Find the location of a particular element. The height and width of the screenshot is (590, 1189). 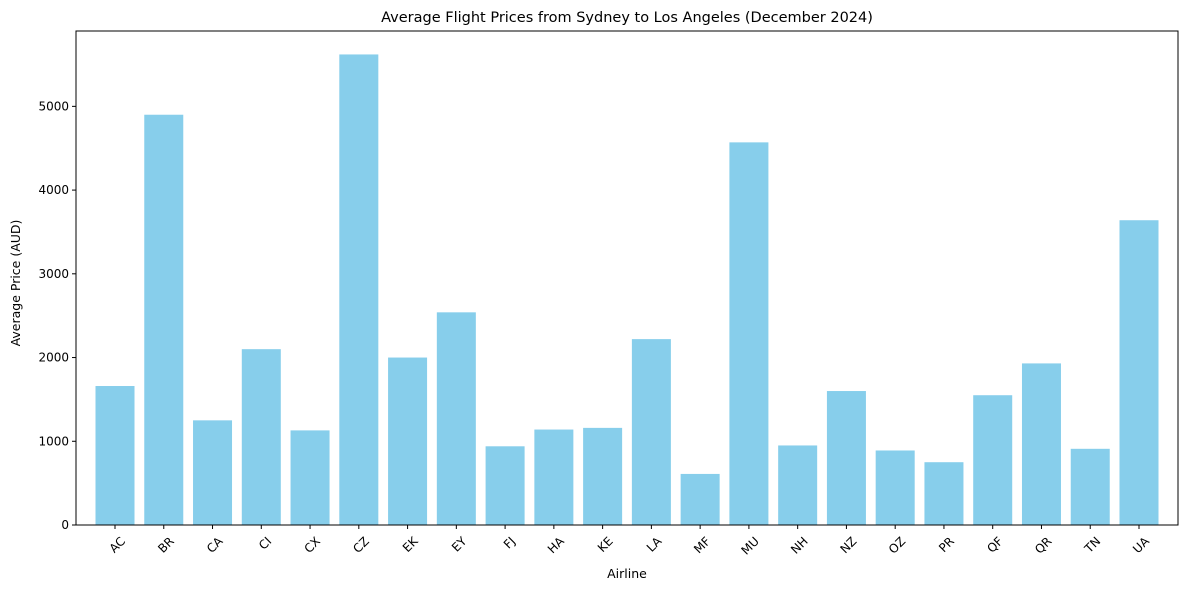

x-tick-label: LA is located at coordinates (654, 544).